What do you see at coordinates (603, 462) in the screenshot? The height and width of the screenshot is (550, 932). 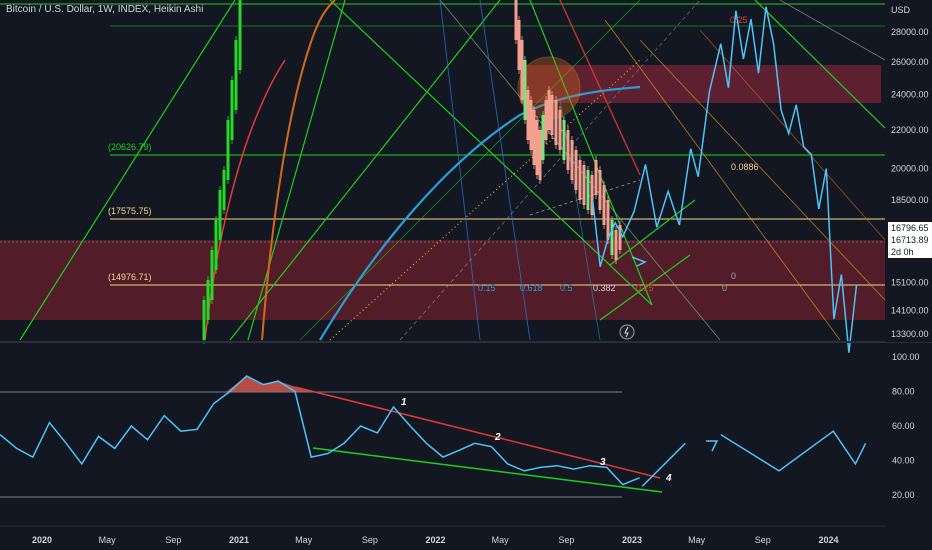 I see `wave-label-3: 3` at bounding box center [603, 462].